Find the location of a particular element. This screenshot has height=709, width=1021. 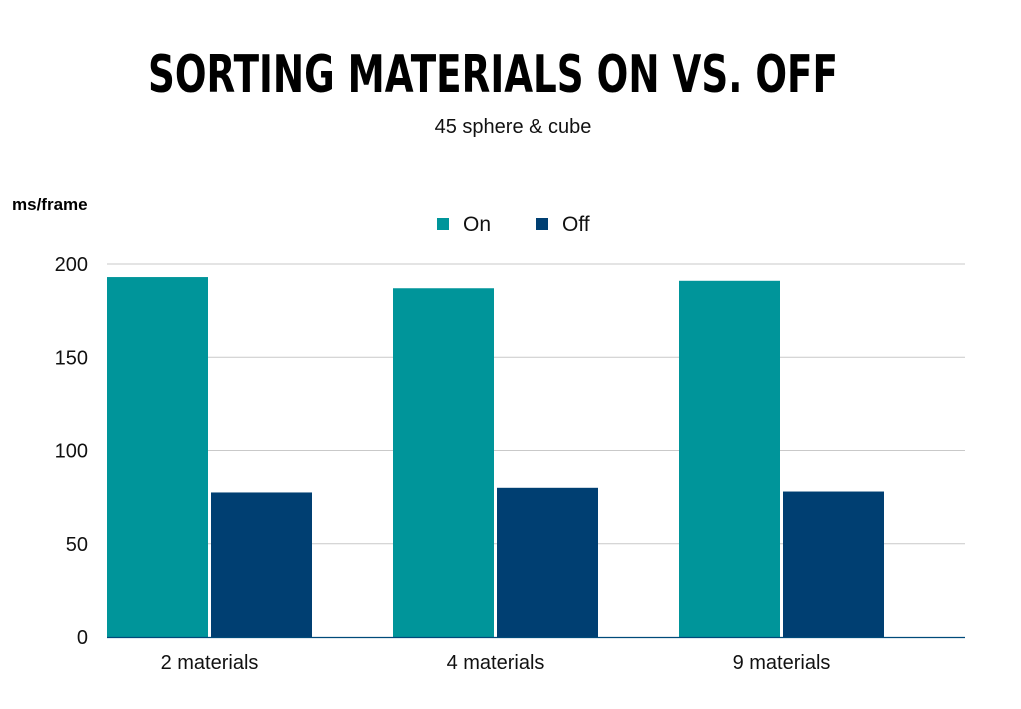

x-tick-label: 2 materials is located at coordinates (210, 663).